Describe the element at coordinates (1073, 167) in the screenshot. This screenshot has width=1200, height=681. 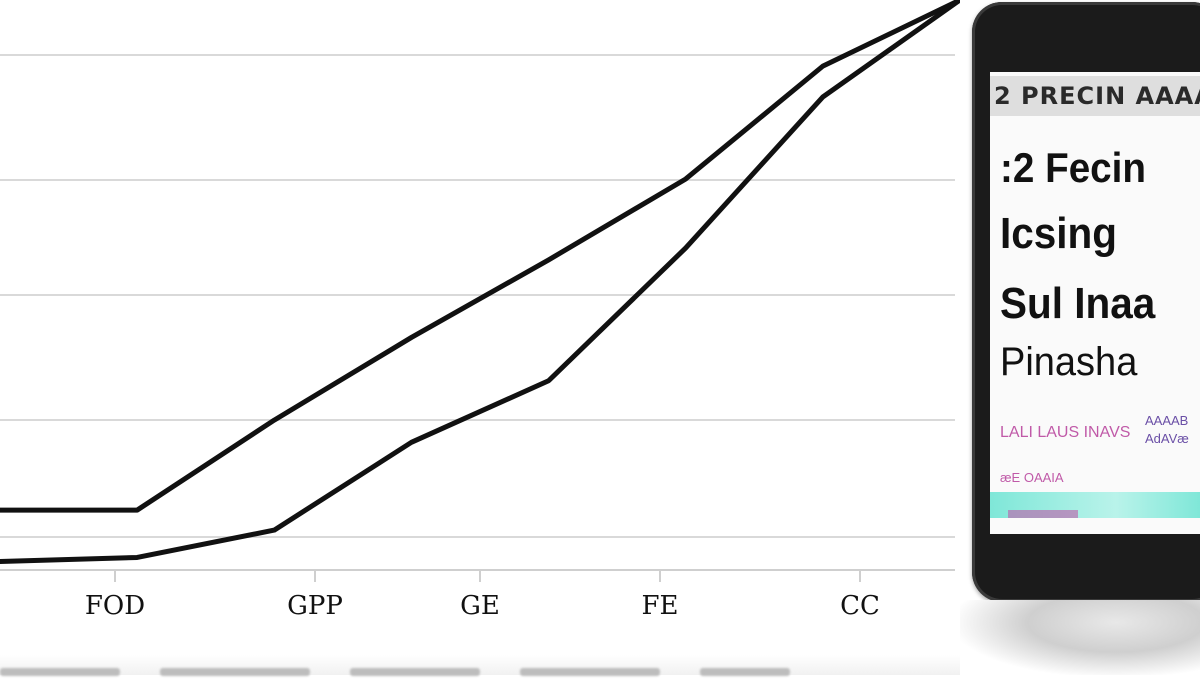
I see `screen-text-line: :2 Fecin` at that location.